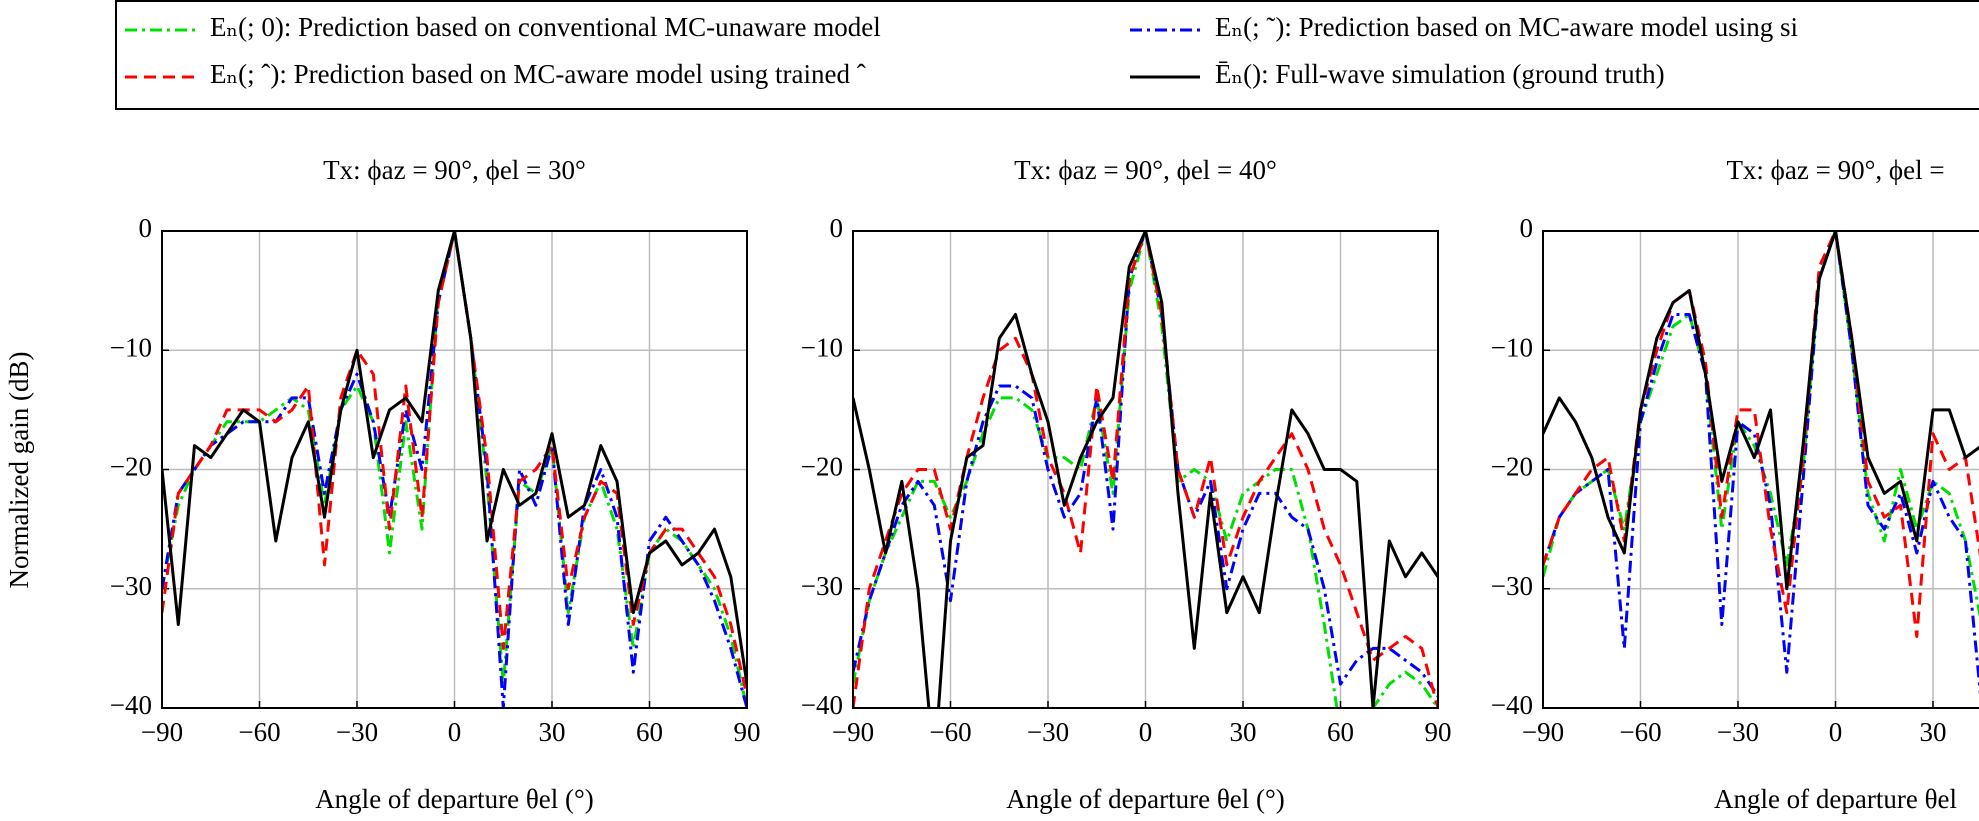  What do you see at coordinates (1047, 55) in the screenshot?
I see `legend-box` at bounding box center [1047, 55].